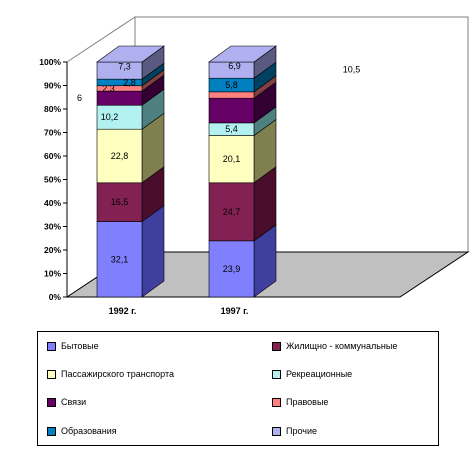  I want to click on data-label: 6,9, so click(234, 66).